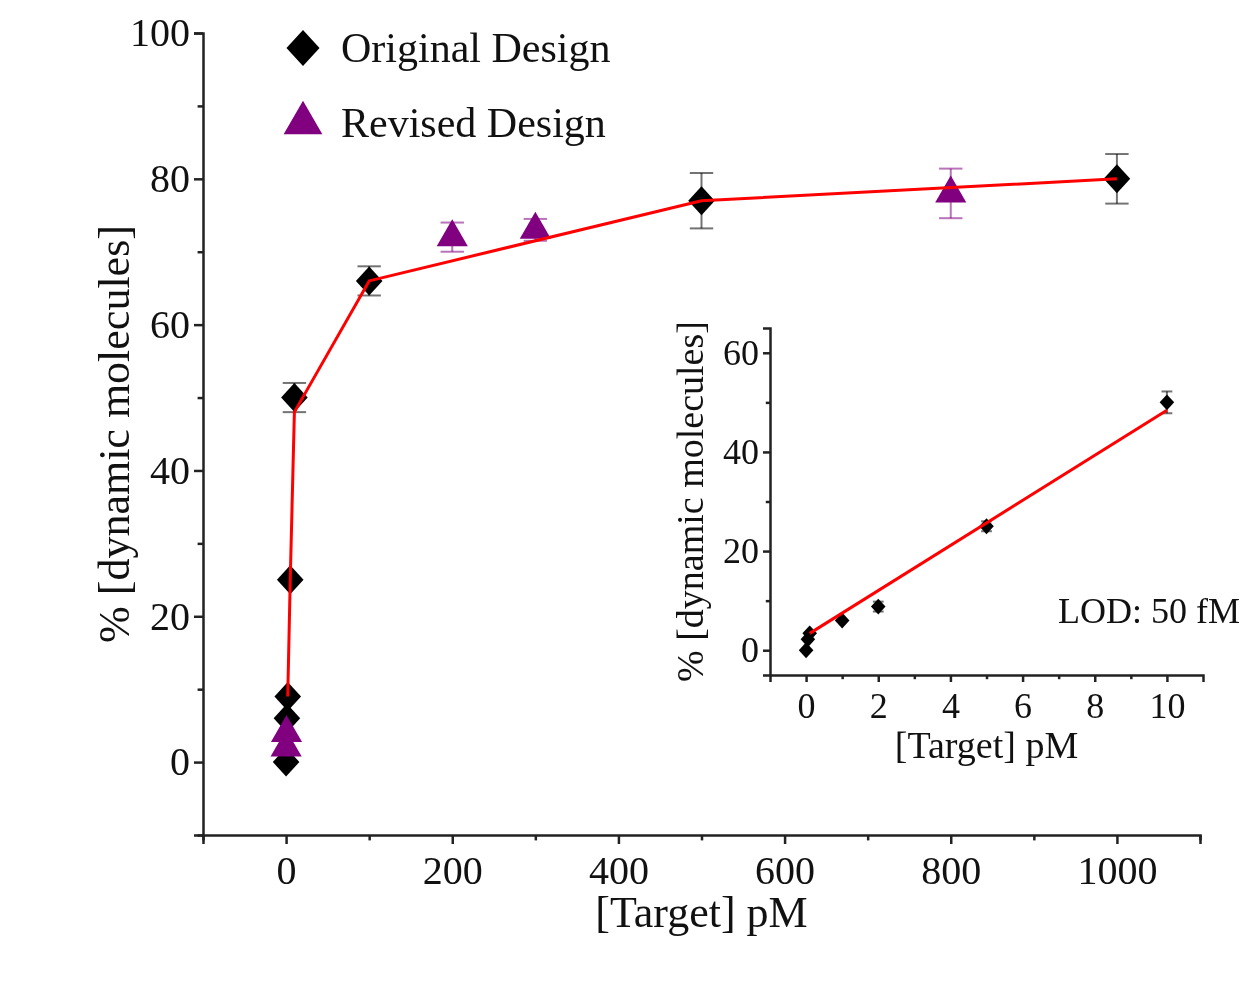 The image size is (1247, 983). Describe the element at coordinates (452, 871) in the screenshot. I see `x-tick-label: 200` at that location.